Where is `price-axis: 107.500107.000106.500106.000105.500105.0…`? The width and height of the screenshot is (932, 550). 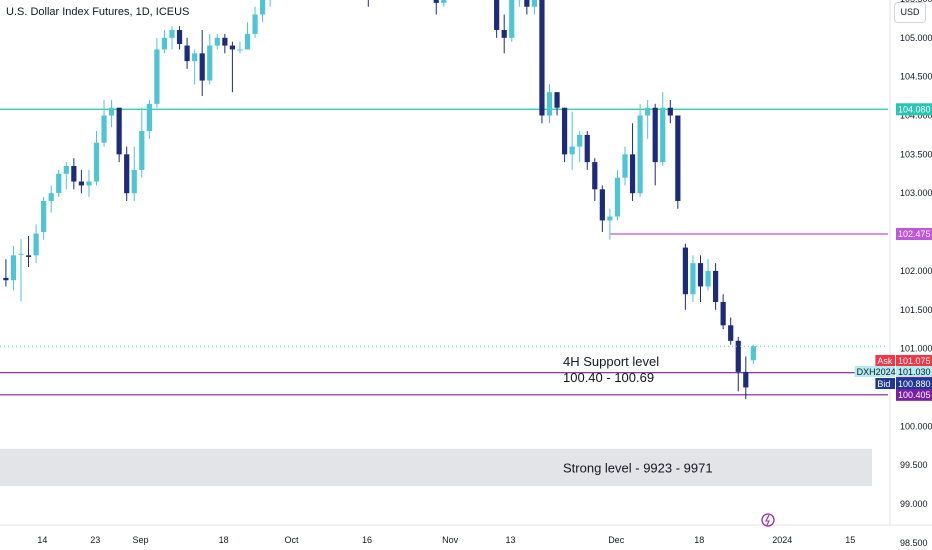 price-axis: 107.500107.000106.500106.000105.500105.0… is located at coordinates (916, 274).